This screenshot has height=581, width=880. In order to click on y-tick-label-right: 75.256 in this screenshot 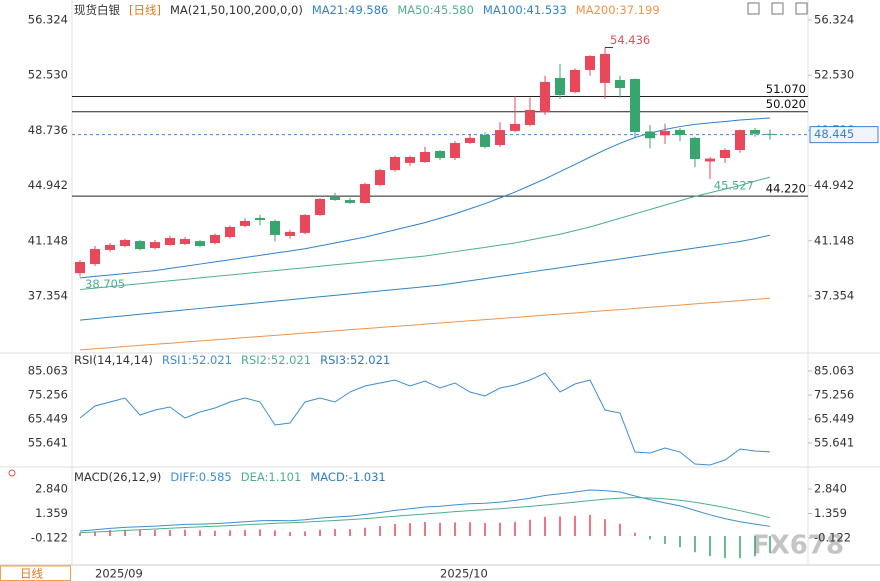, I will do `click(834, 395)`.